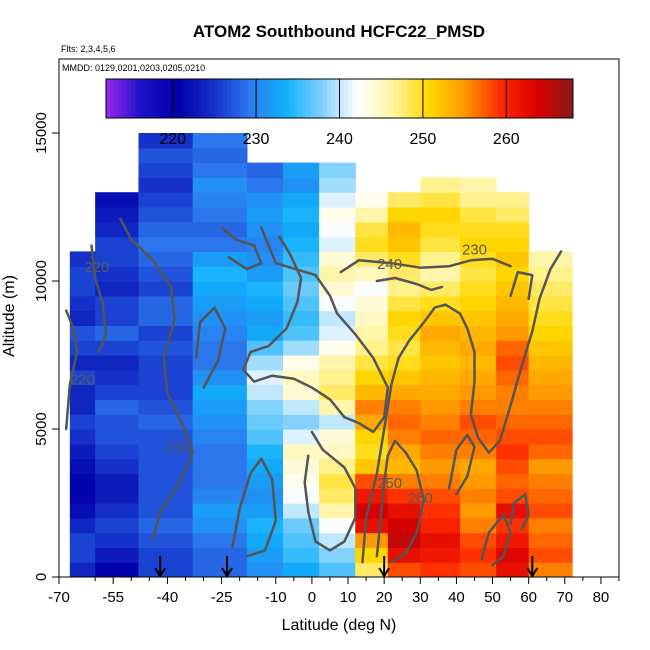 The height and width of the screenshot is (650, 650). What do you see at coordinates (117, 569) in the screenshot?
I see `heat-cell-z1-b0` at bounding box center [117, 569].